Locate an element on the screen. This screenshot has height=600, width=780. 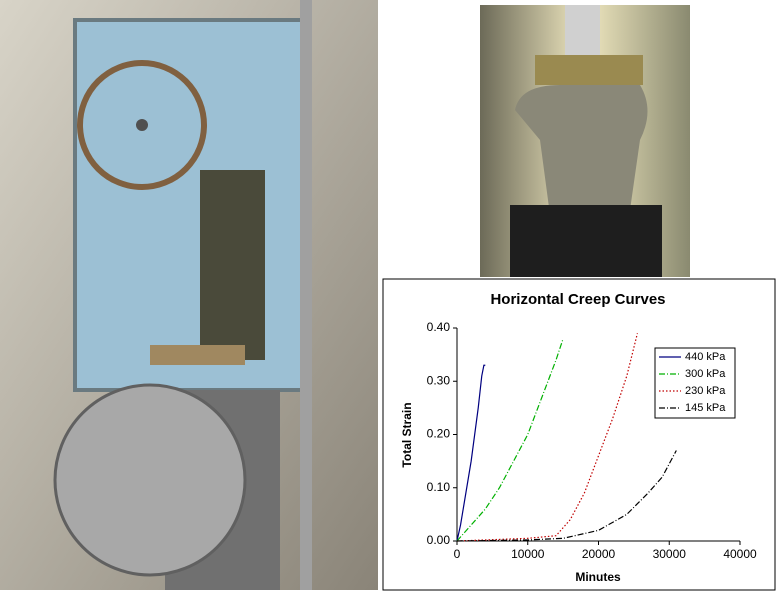
legend-label: 300 kPa is located at coordinates (705, 374).